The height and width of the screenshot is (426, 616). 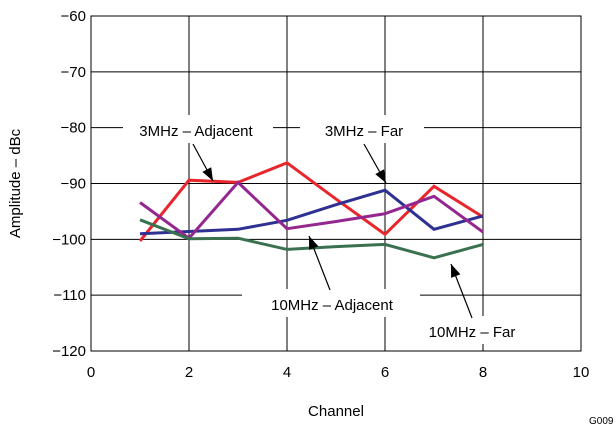 What do you see at coordinates (362, 149) in the screenshot?
I see `annotation: 3MHz – Far` at bounding box center [362, 149].